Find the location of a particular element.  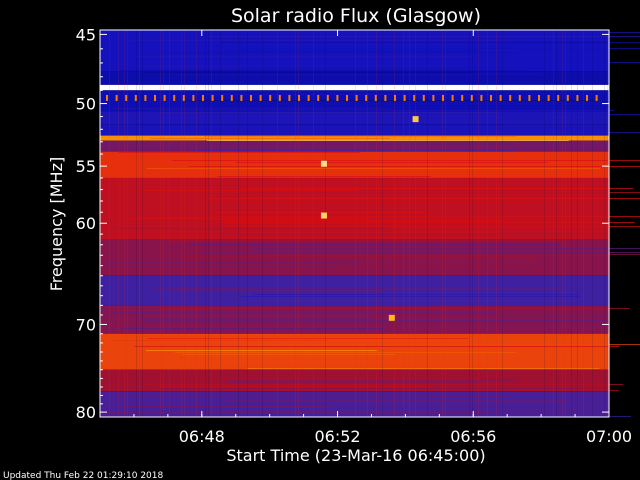

y-tick-label: 45 is located at coordinates (86, 34).